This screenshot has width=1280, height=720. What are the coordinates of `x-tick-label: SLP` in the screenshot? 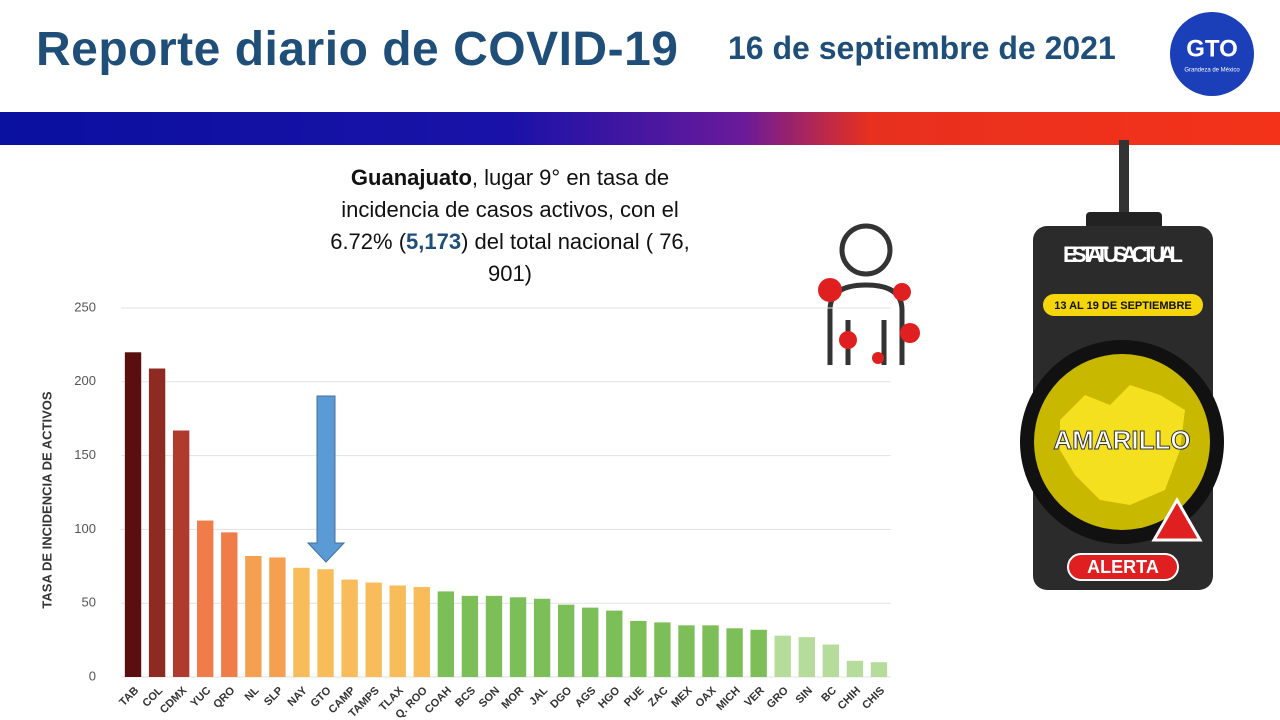 It's located at (274, 697).